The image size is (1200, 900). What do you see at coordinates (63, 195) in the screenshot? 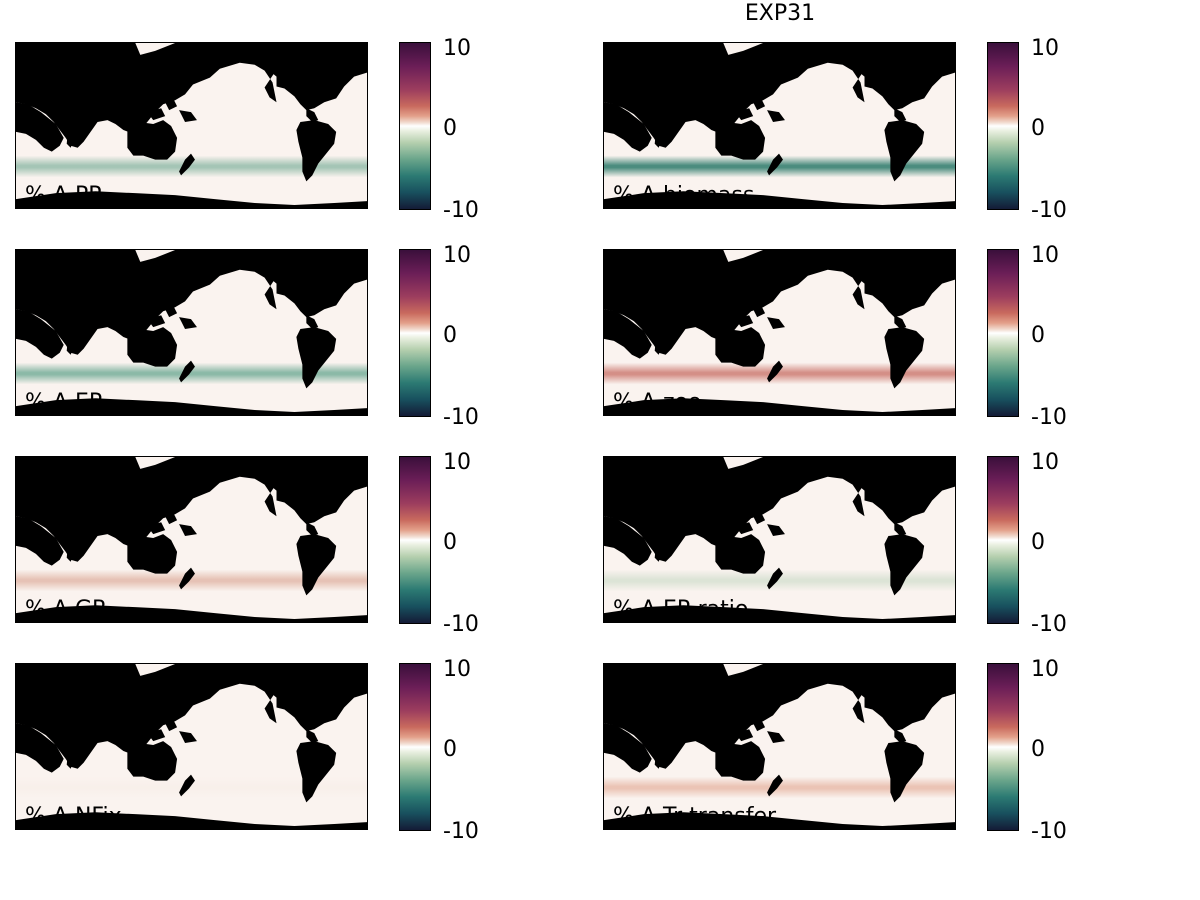
I see `panel-label: % Δ PP` at bounding box center [63, 195].